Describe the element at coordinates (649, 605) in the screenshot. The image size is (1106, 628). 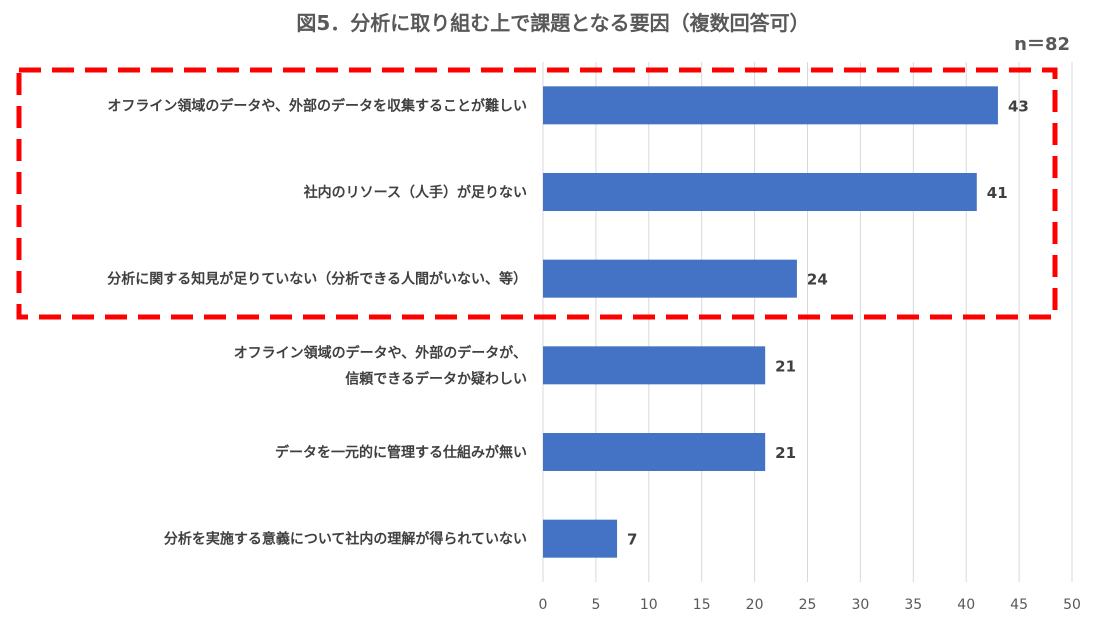
I see `x-tick-label: 10` at that location.